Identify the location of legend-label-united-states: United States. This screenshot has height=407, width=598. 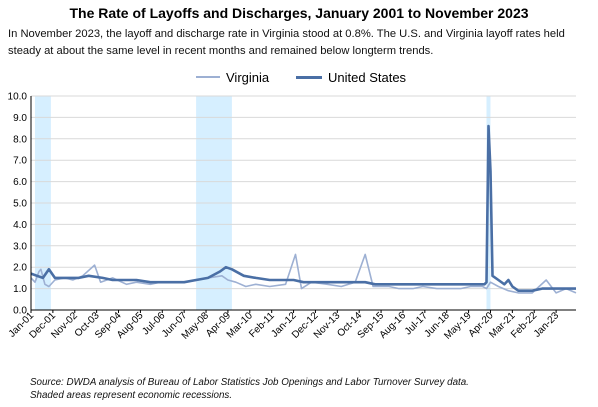
(367, 77).